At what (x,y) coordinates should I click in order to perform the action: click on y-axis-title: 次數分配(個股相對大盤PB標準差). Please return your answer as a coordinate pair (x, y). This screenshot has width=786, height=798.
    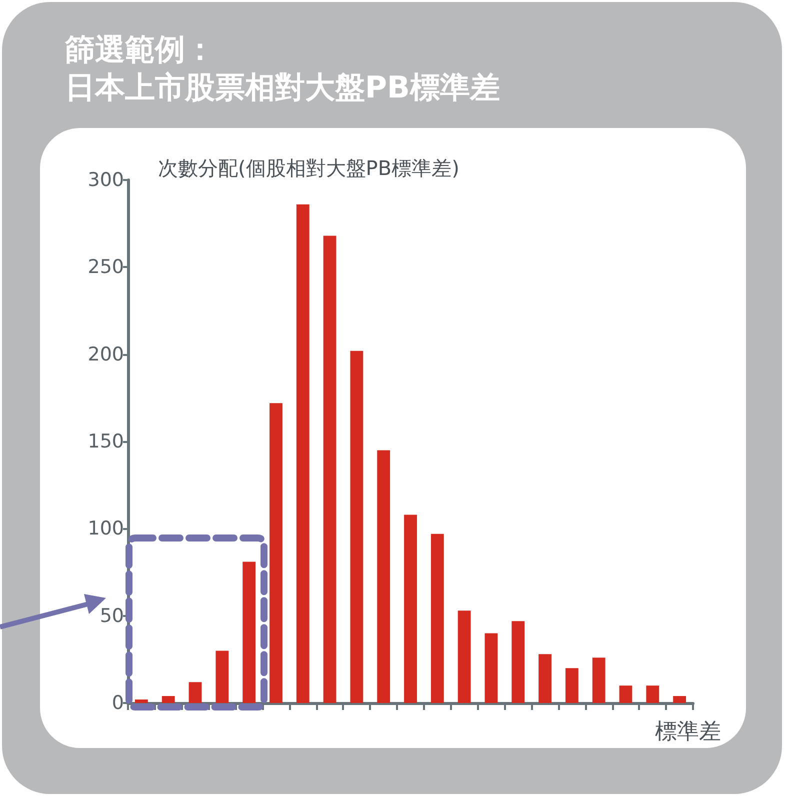
    Looking at the image, I should click on (309, 168).